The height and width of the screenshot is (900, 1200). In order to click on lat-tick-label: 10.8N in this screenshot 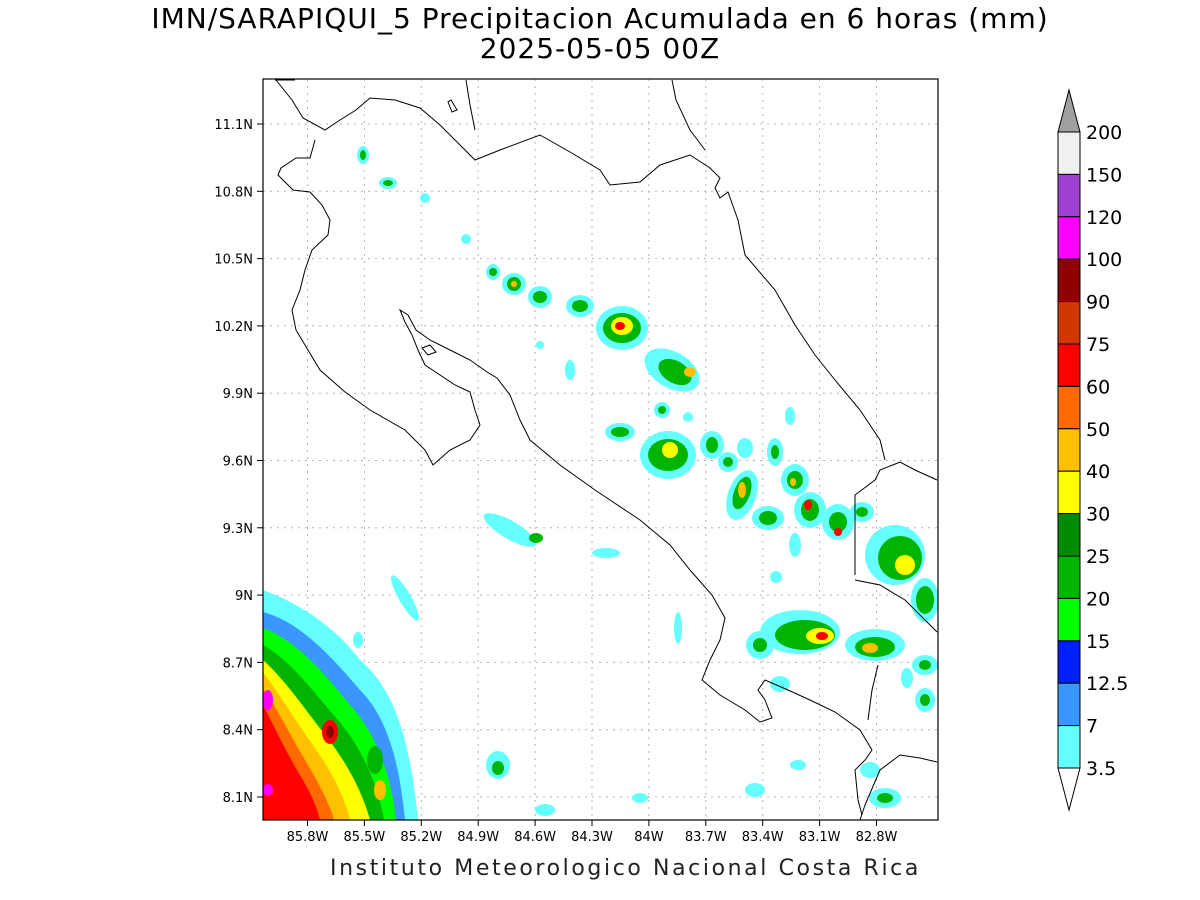, I will do `click(233, 192)`.